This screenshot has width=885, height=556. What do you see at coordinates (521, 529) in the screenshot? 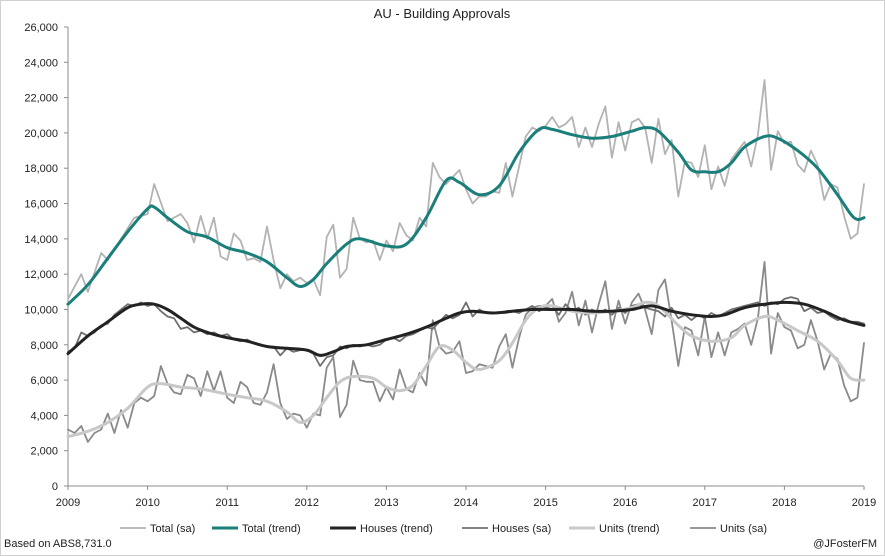
I see `legend-label-houses-sa: Houses (sa)` at bounding box center [521, 529].